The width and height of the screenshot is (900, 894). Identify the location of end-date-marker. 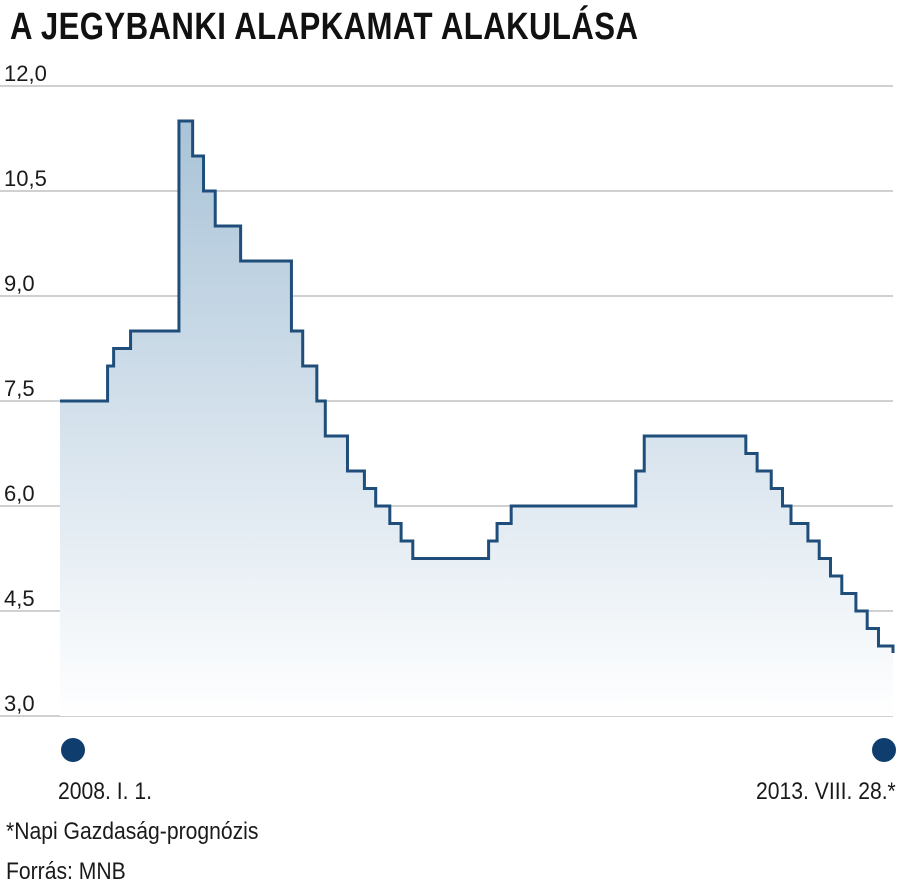
(884, 750).